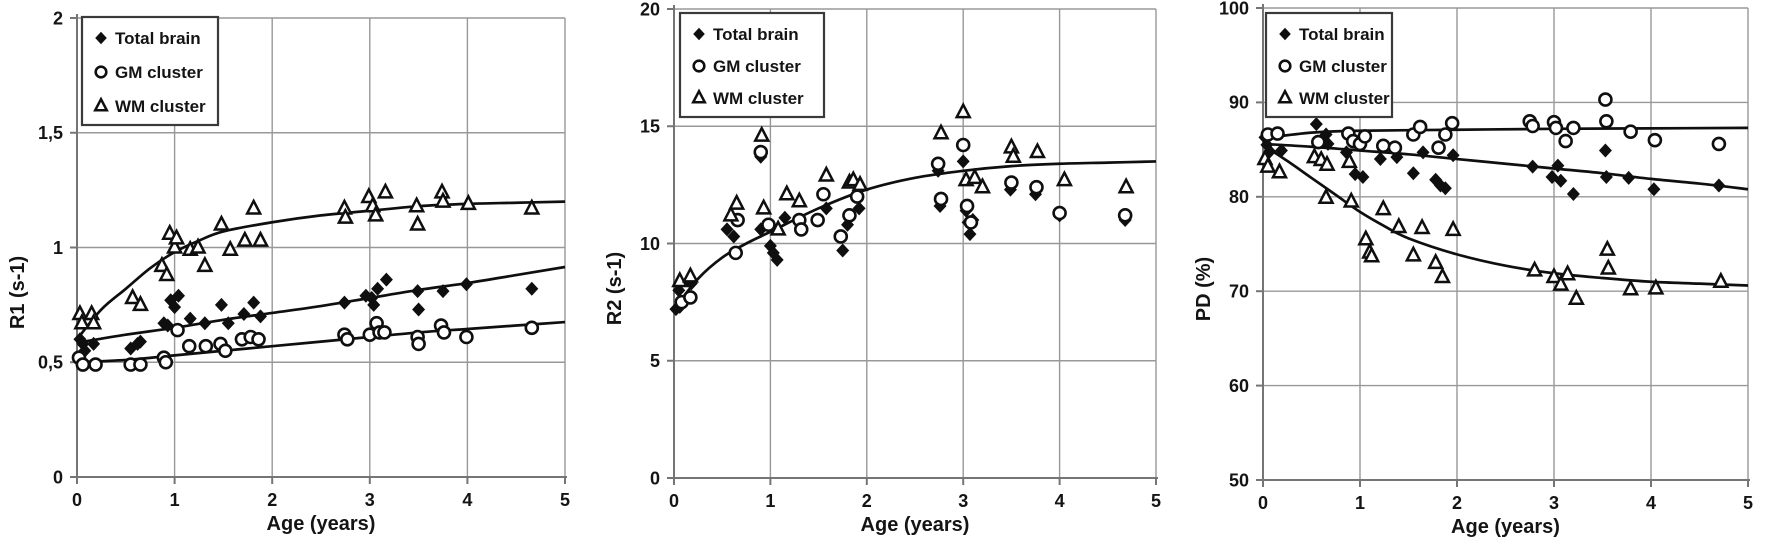  What do you see at coordinates (101, 104) in the screenshot?
I see `legend-marker-wm-cluster` at bounding box center [101, 104].